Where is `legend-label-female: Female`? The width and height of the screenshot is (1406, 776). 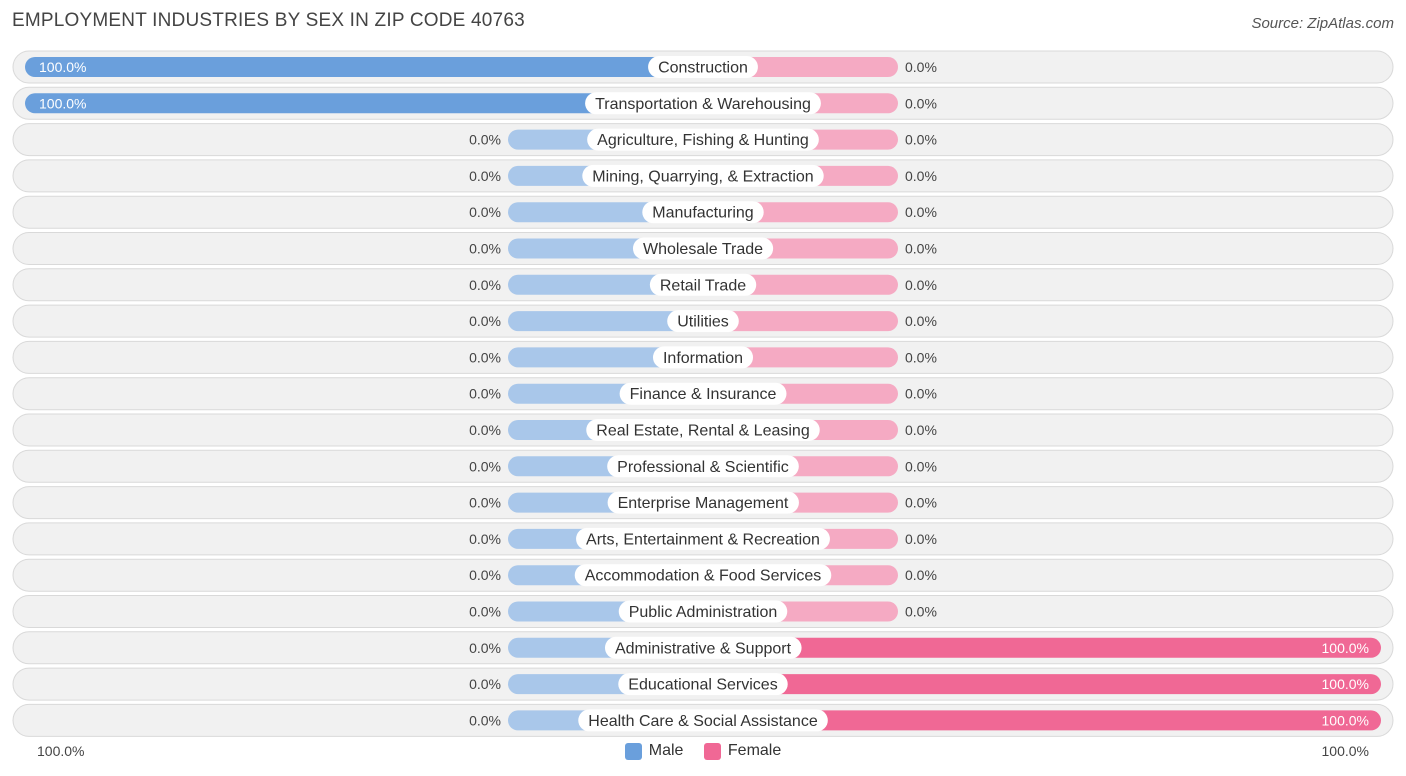 legend-label-female: Female is located at coordinates (754, 750).